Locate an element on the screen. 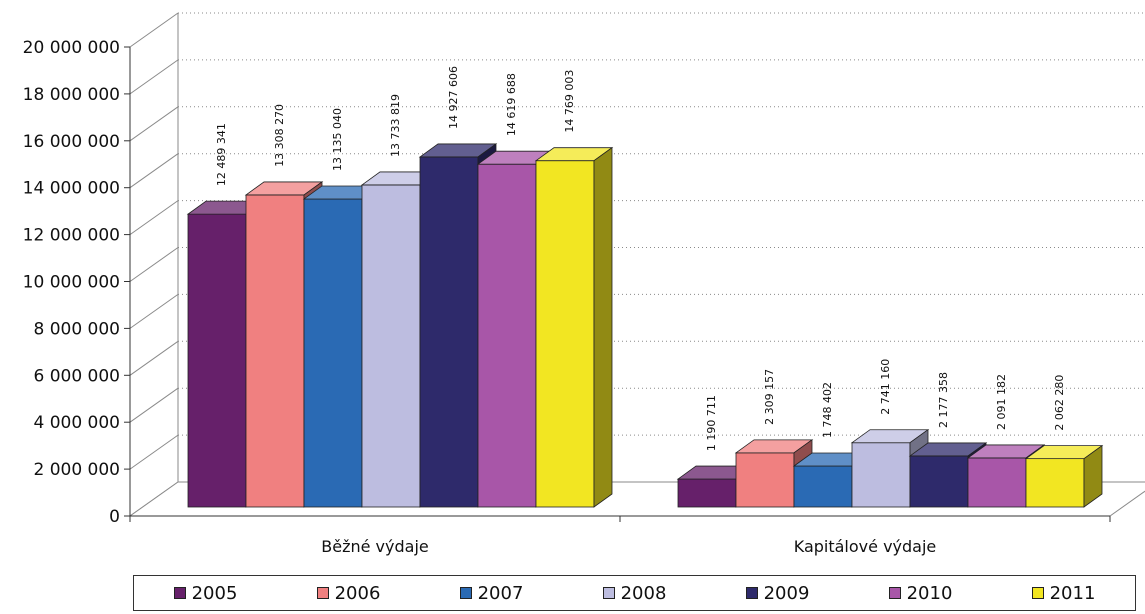 This screenshot has height=614, width=1145. y-tick-label: 0 is located at coordinates (114, 517).